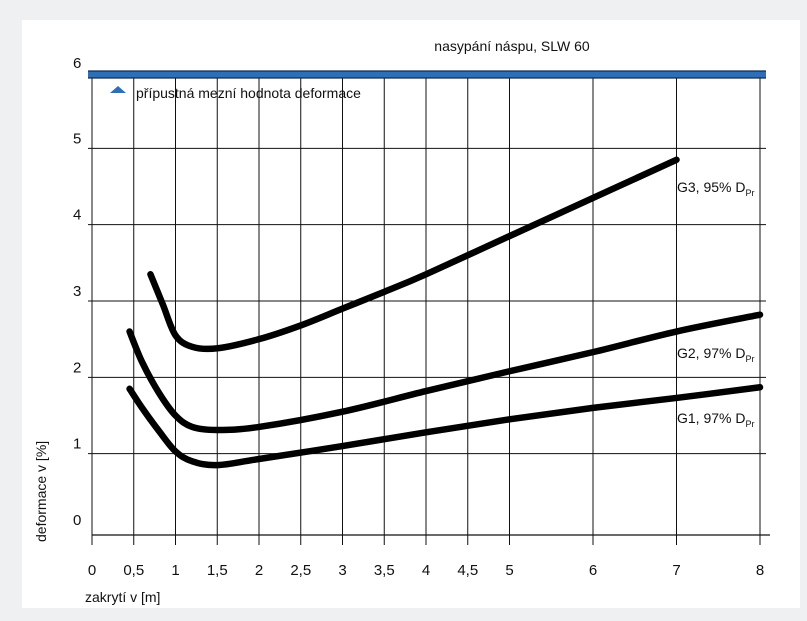 This screenshot has width=807, height=621. I want to click on x-axis-label: zakrytí v [m], so click(122, 597).